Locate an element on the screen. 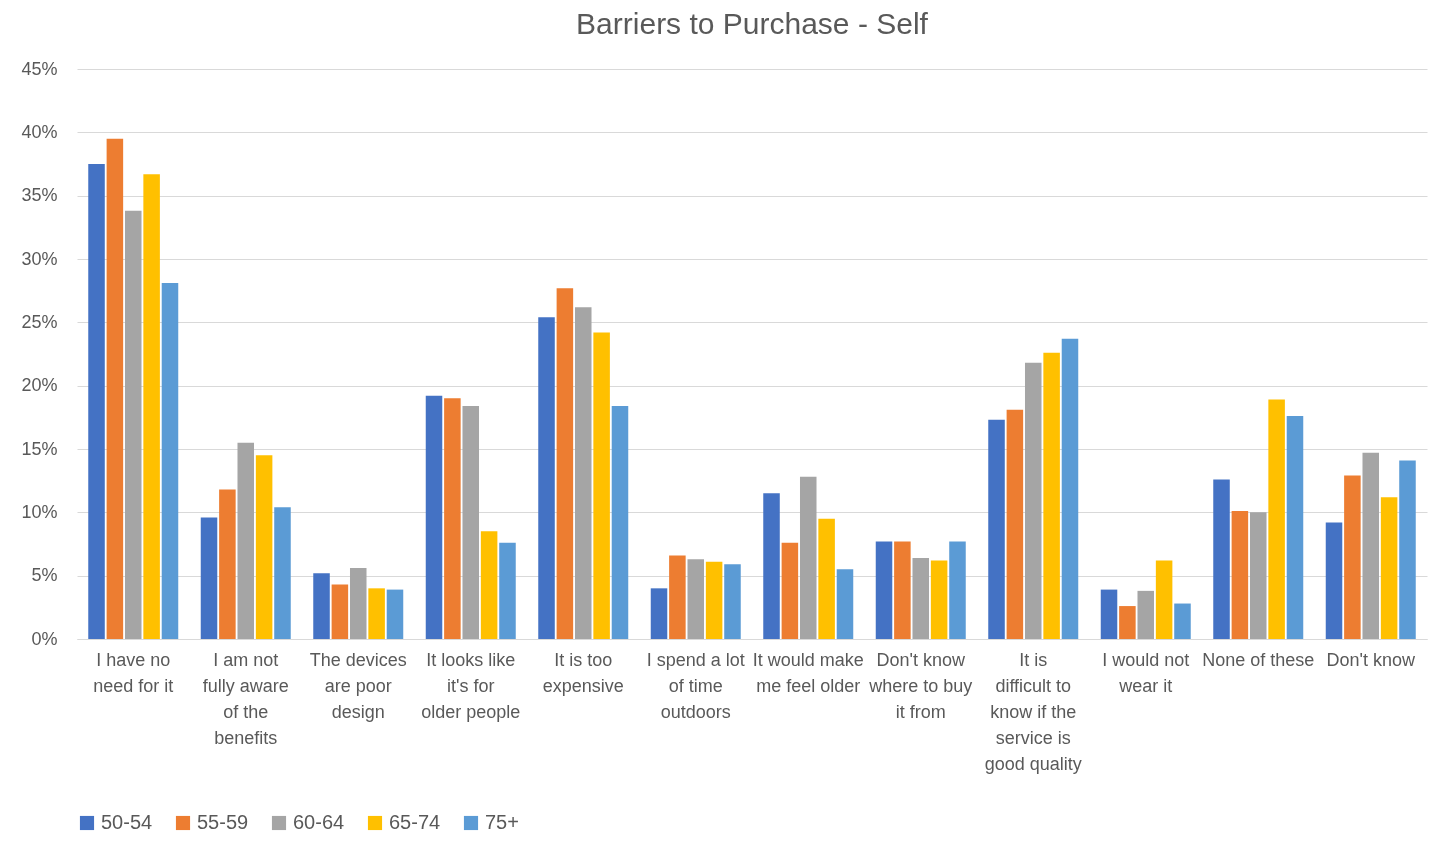 The height and width of the screenshot is (867, 1455). legend-label: 60-64 is located at coordinates (319, 822).